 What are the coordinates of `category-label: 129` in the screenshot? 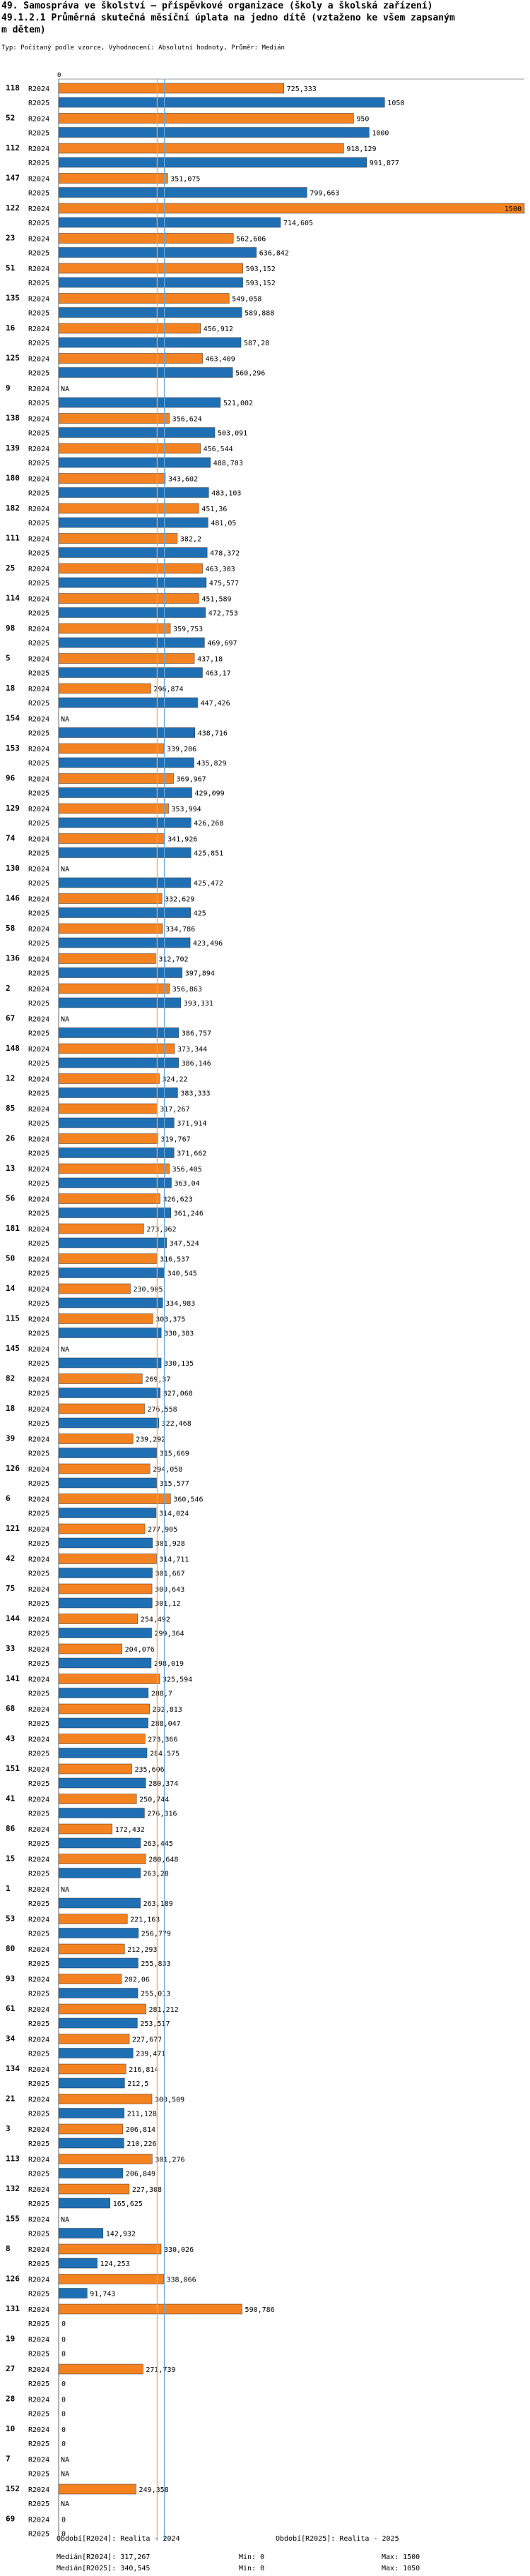 It's located at (13, 808).